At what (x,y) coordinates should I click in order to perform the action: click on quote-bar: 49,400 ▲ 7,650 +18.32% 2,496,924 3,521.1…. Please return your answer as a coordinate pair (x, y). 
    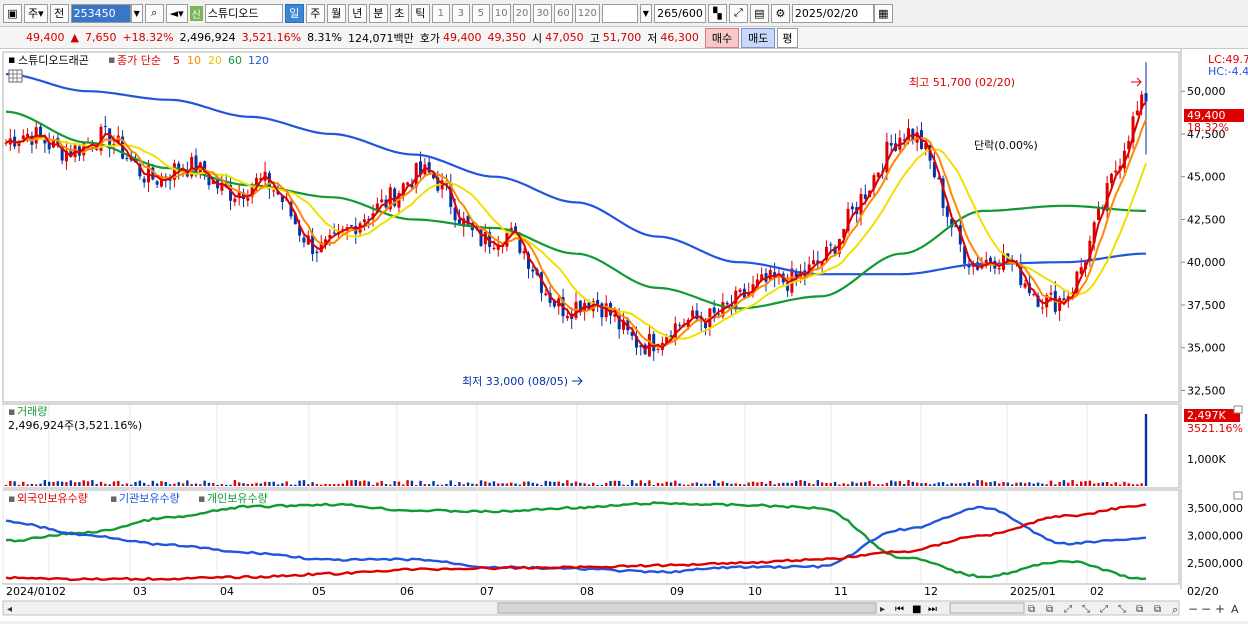
    Looking at the image, I should click on (624, 38).